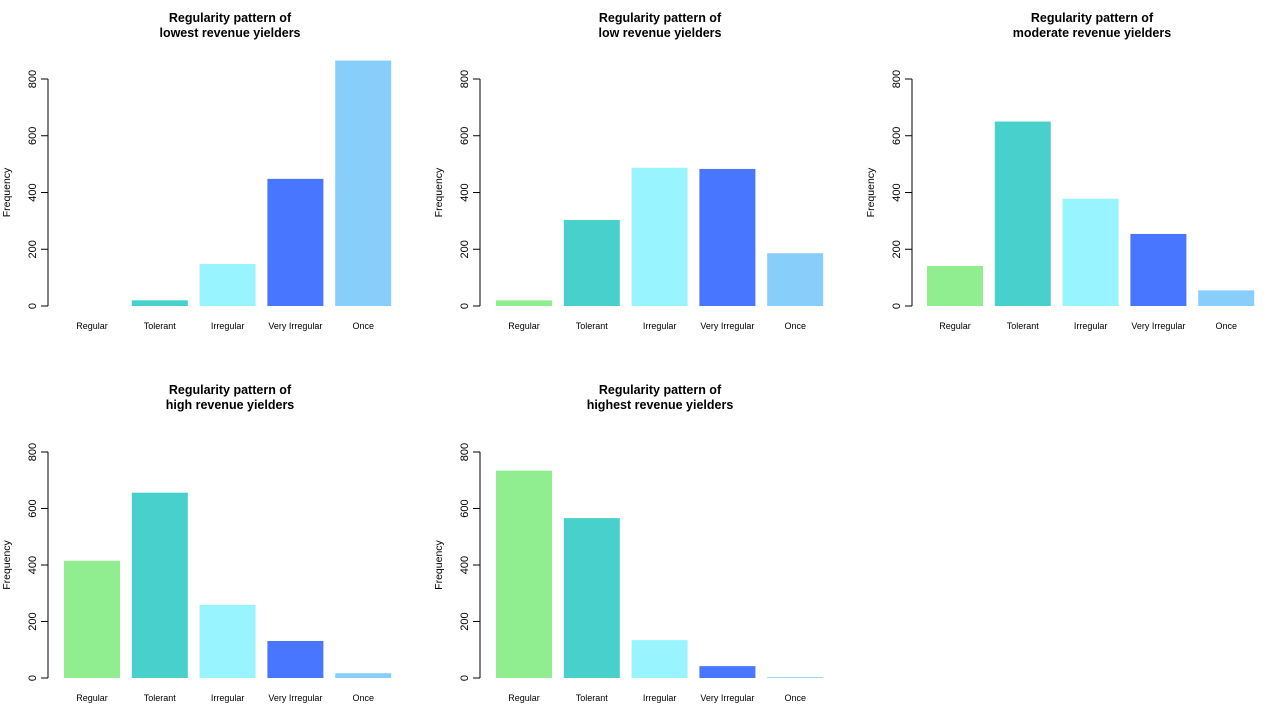 This screenshot has width=1274, height=724. What do you see at coordinates (1092, 33) in the screenshot?
I see `chart-title-line: moderate revenue yielders` at bounding box center [1092, 33].